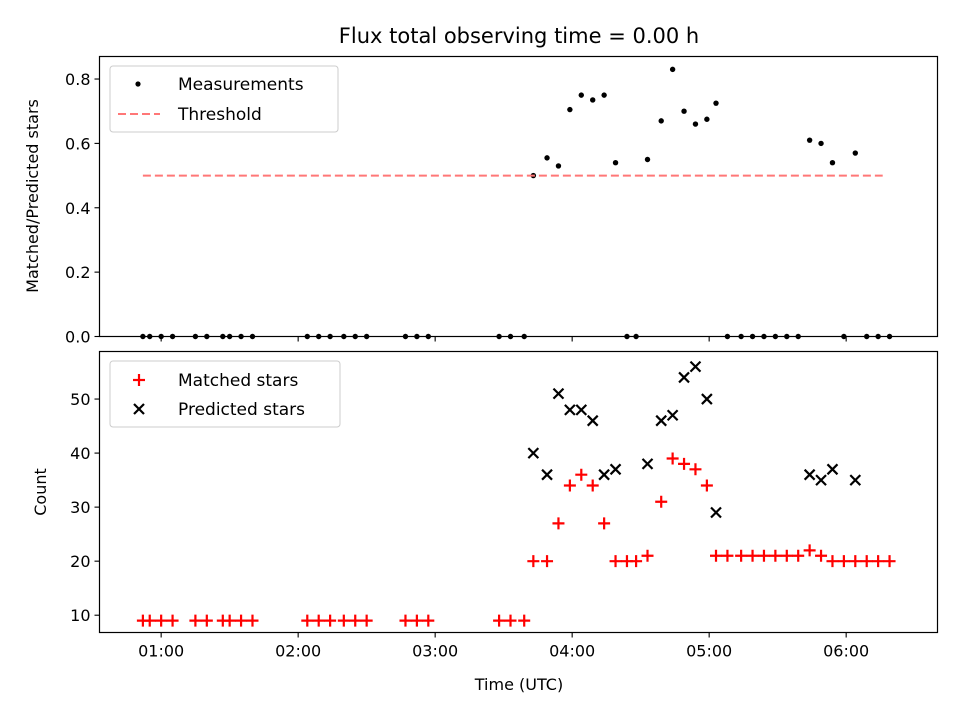 The width and height of the screenshot is (960, 720). Describe the element at coordinates (77, 337) in the screenshot. I see `y-tick-label: 0.0` at that location.